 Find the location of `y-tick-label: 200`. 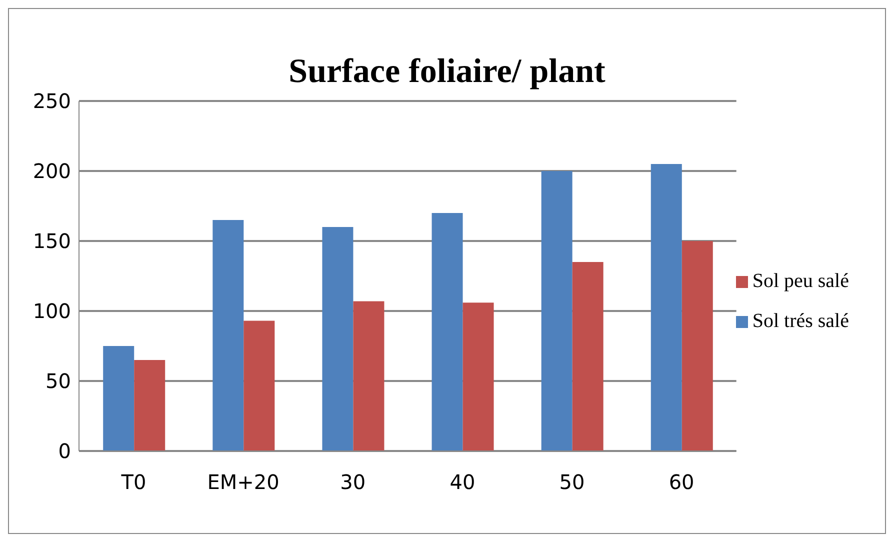

y-tick-label: 200 is located at coordinates (51, 171).